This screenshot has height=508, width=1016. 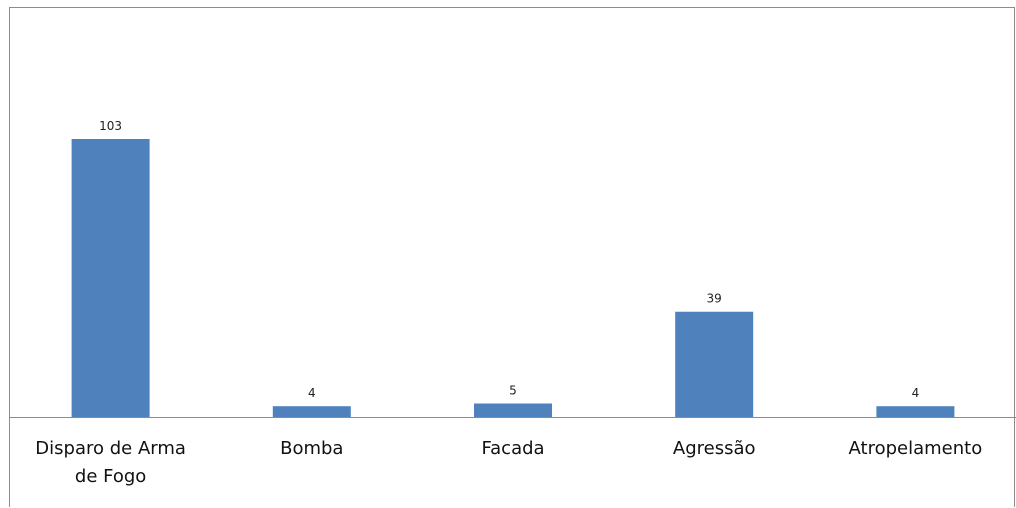 I want to click on category-label-1: Bomba, so click(x=311, y=448).